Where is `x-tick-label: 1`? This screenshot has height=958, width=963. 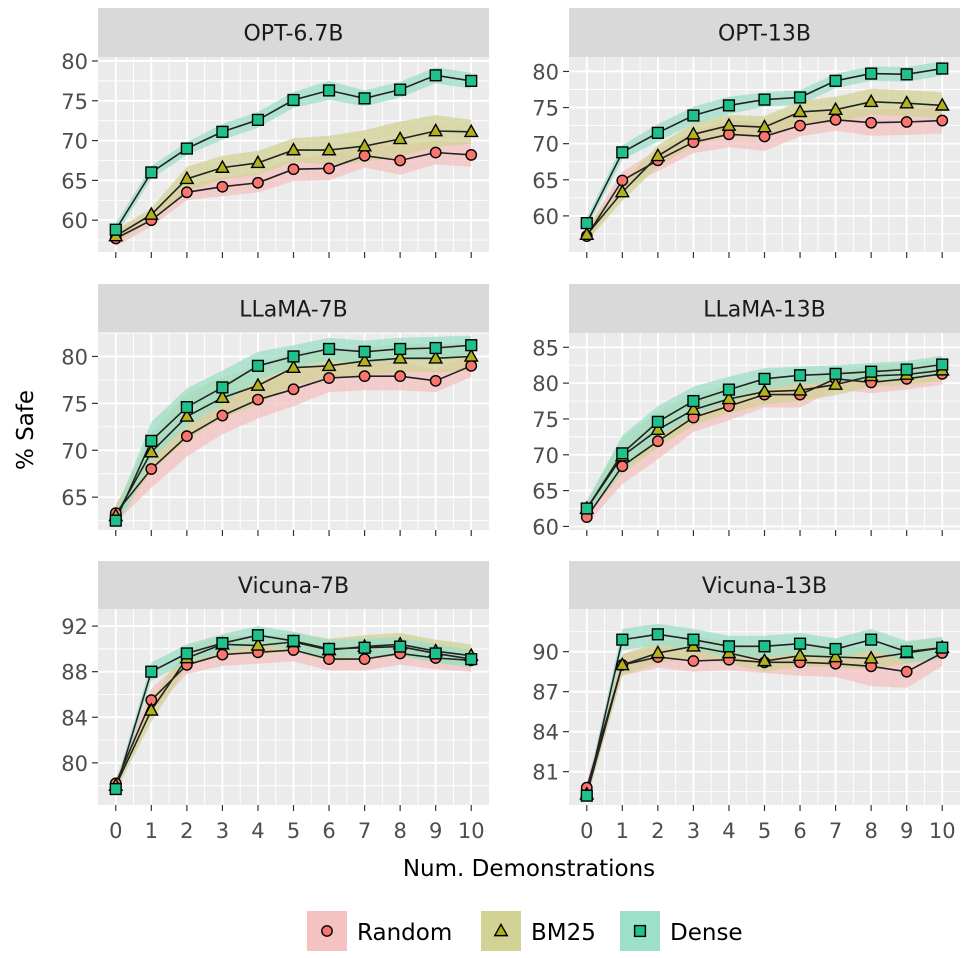
x-tick-label: 1 is located at coordinates (151, 831).